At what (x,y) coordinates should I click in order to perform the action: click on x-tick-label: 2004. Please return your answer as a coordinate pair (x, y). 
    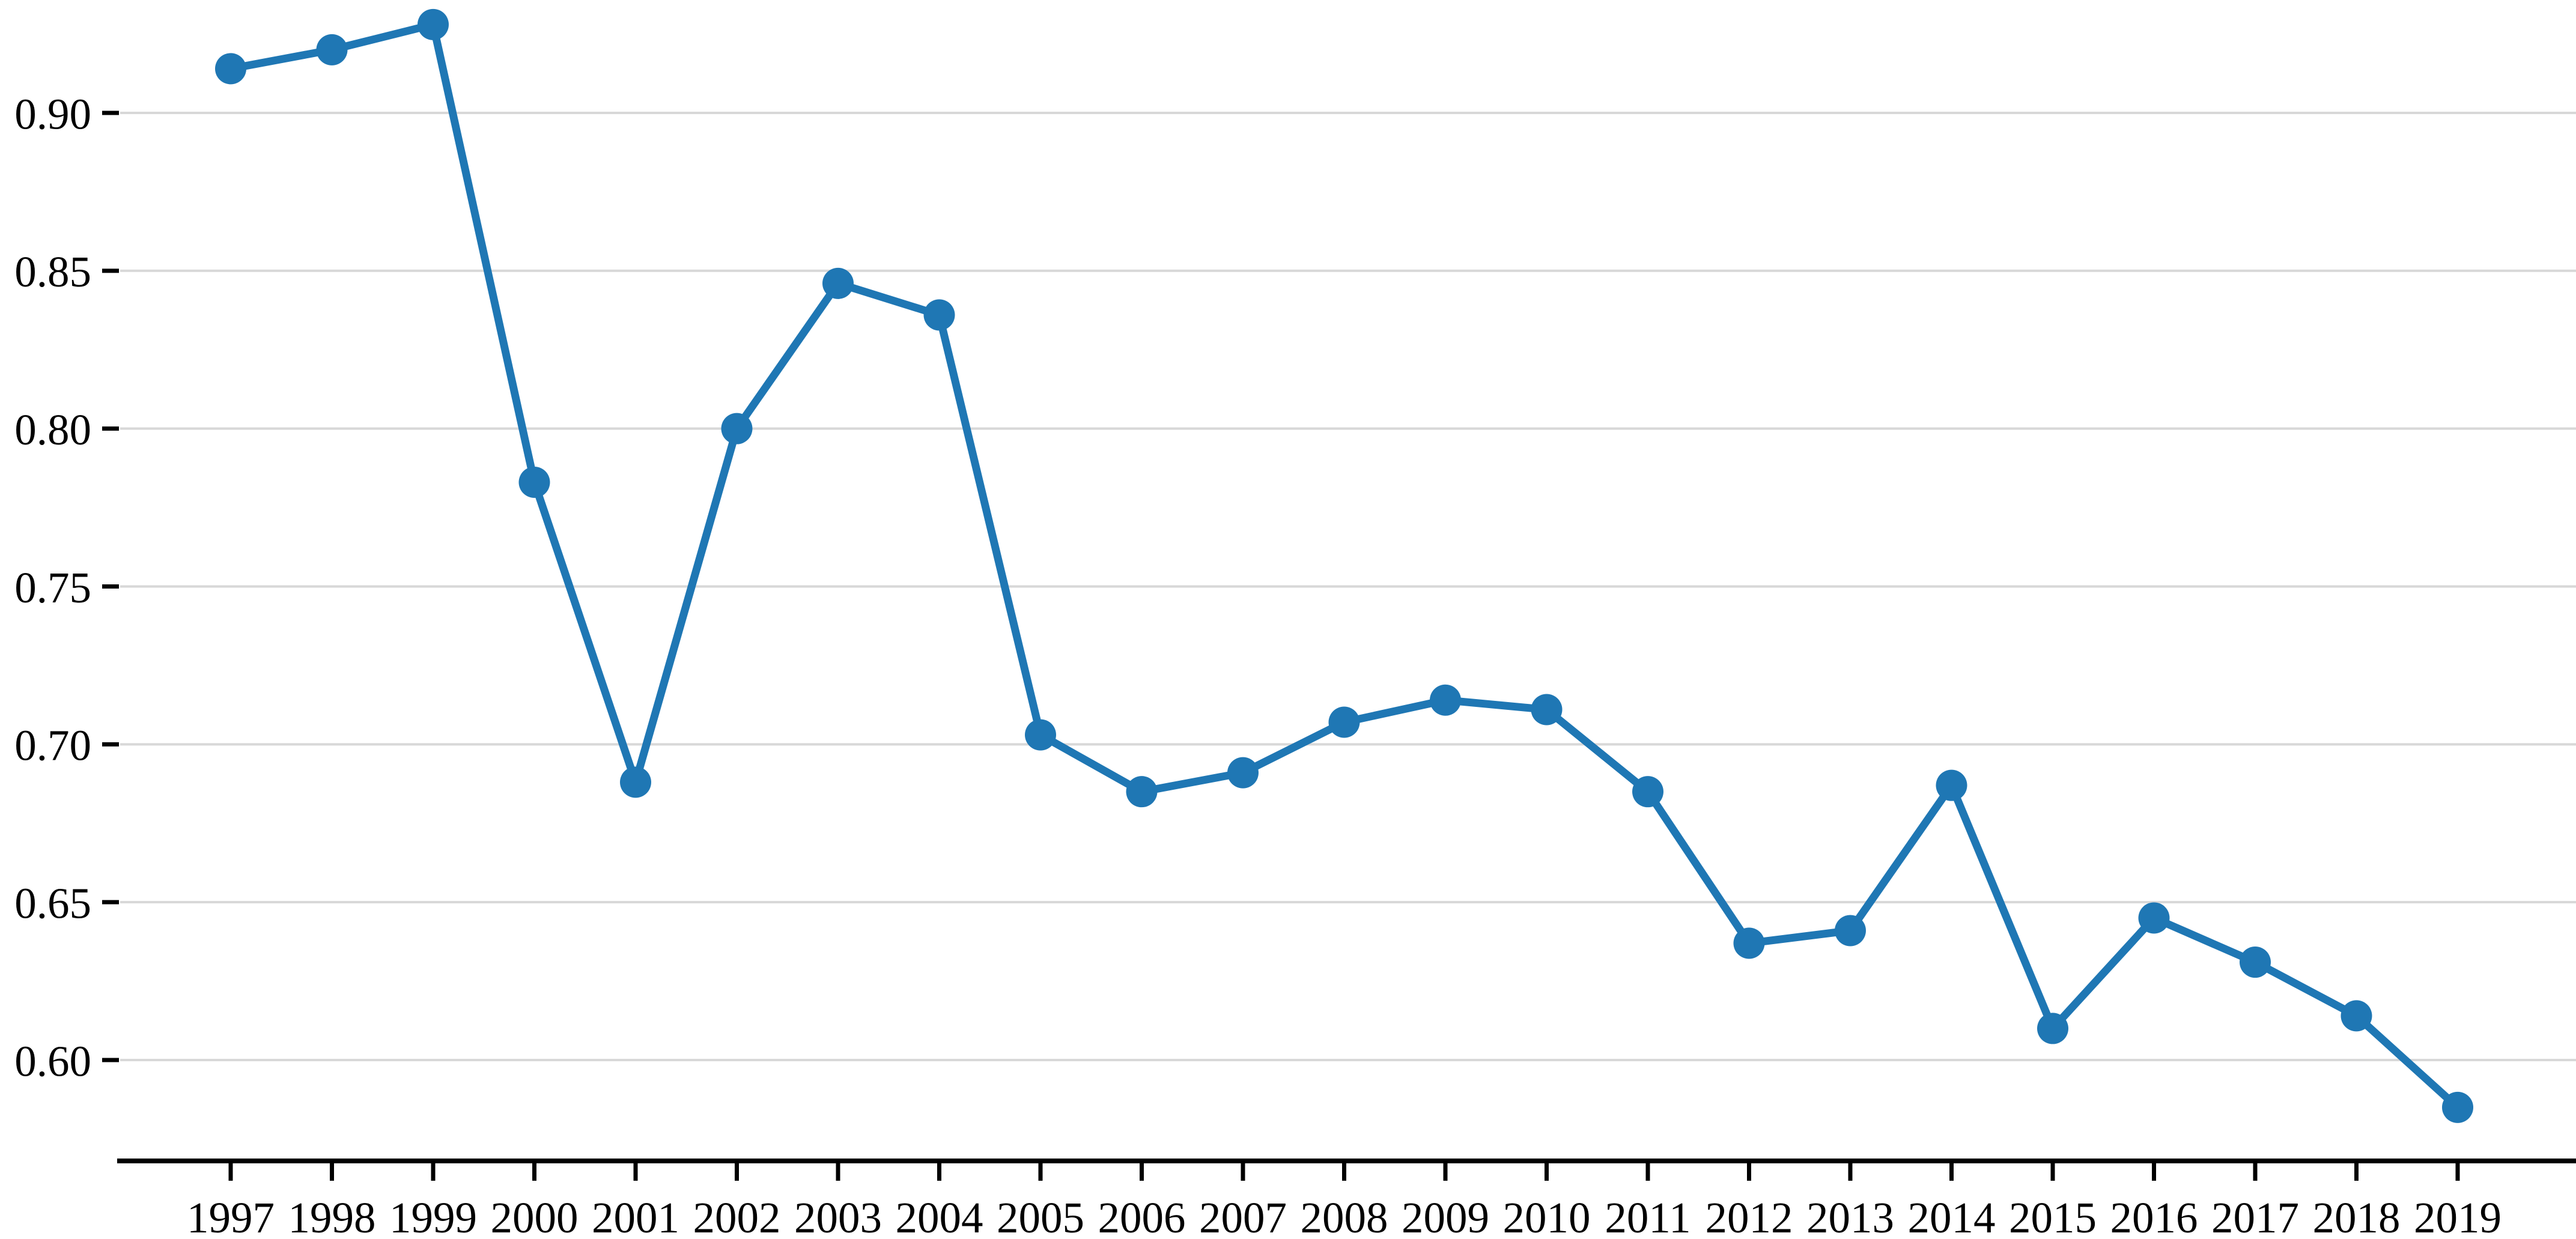
    Looking at the image, I should click on (939, 1216).